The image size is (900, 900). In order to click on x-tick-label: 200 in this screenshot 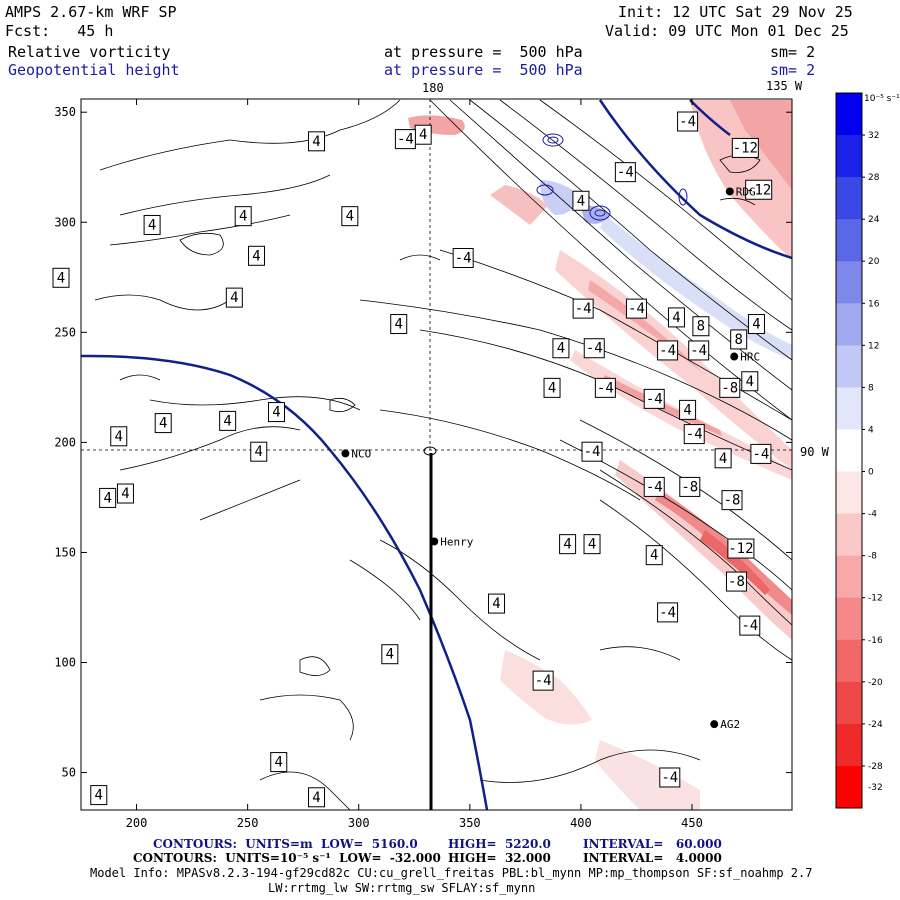, I will do `click(137, 823)`.